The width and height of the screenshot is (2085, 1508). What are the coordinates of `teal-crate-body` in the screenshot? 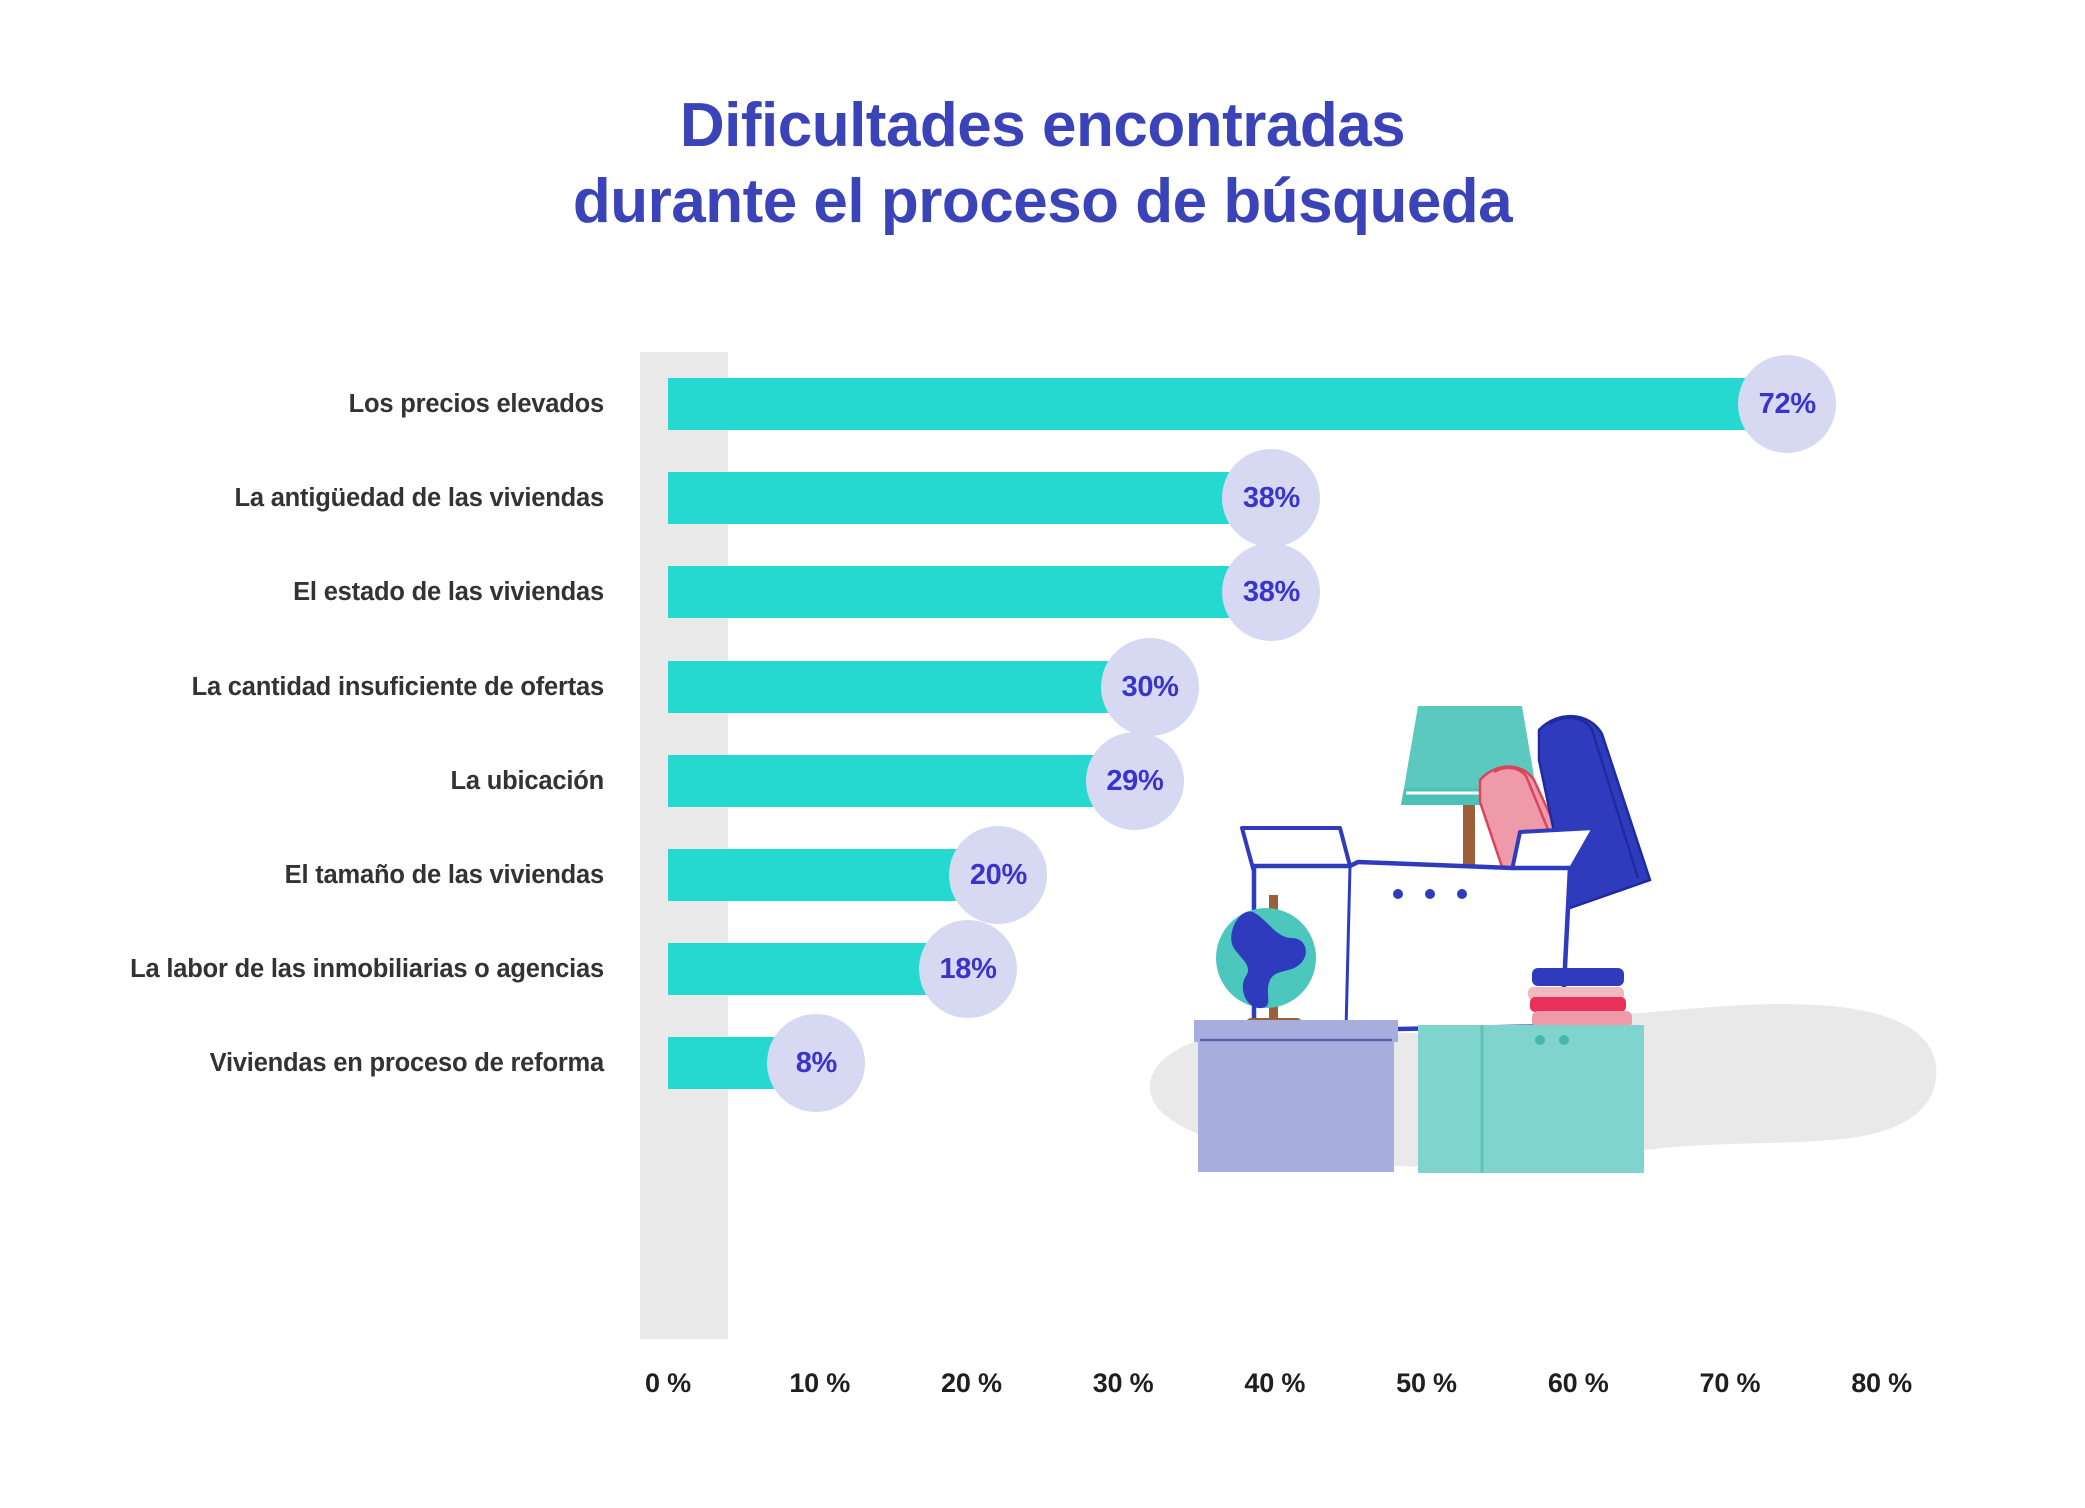 It's located at (1531, 1099).